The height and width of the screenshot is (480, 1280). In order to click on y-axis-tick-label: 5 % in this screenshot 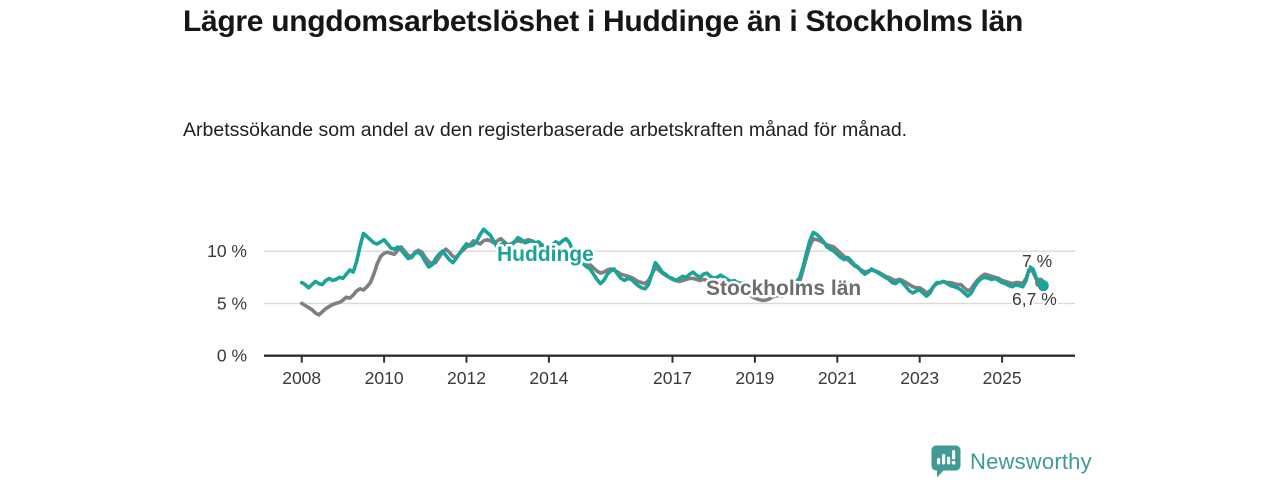, I will do `click(232, 303)`.